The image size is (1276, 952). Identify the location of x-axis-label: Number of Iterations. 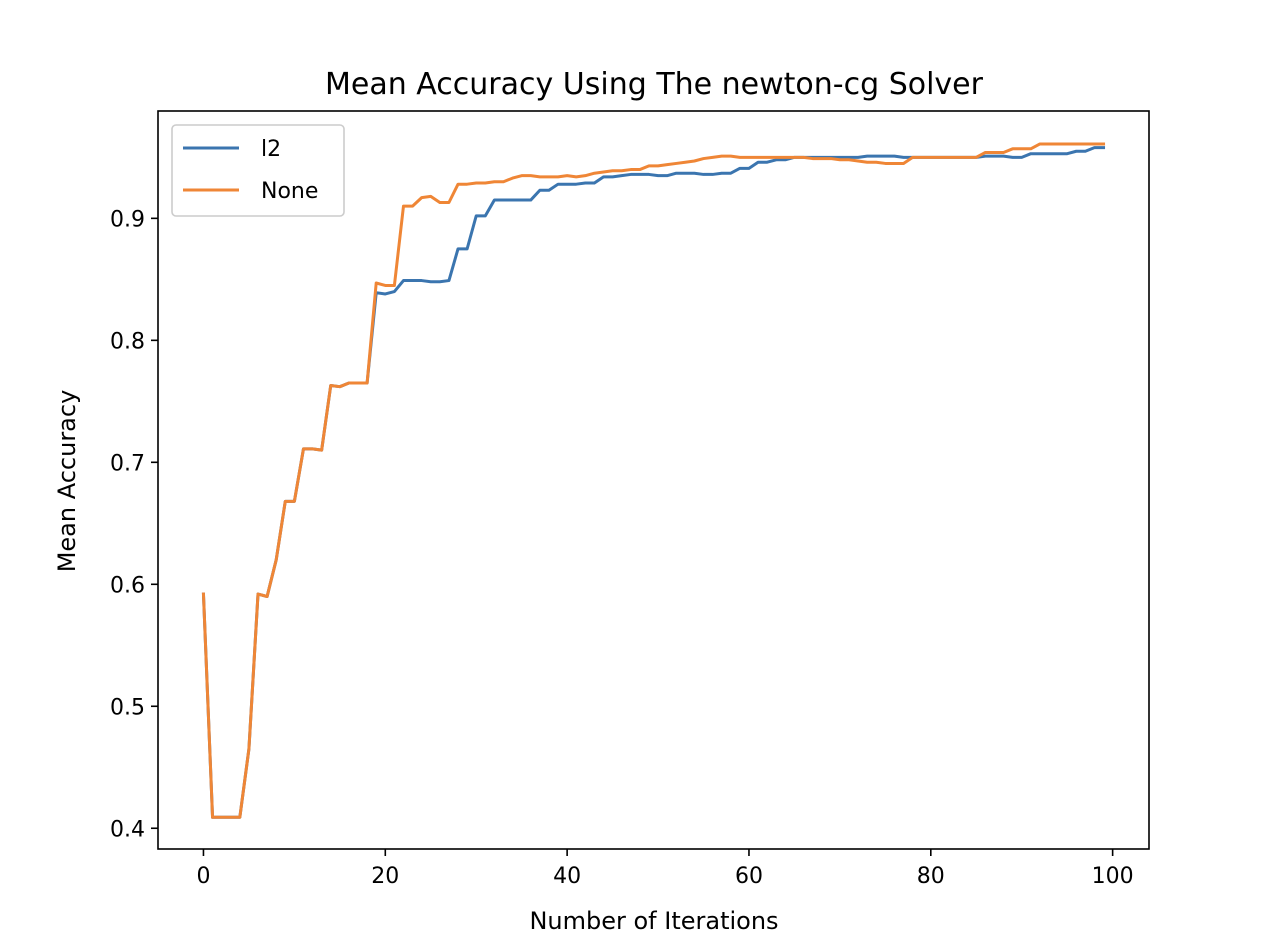
(653, 921).